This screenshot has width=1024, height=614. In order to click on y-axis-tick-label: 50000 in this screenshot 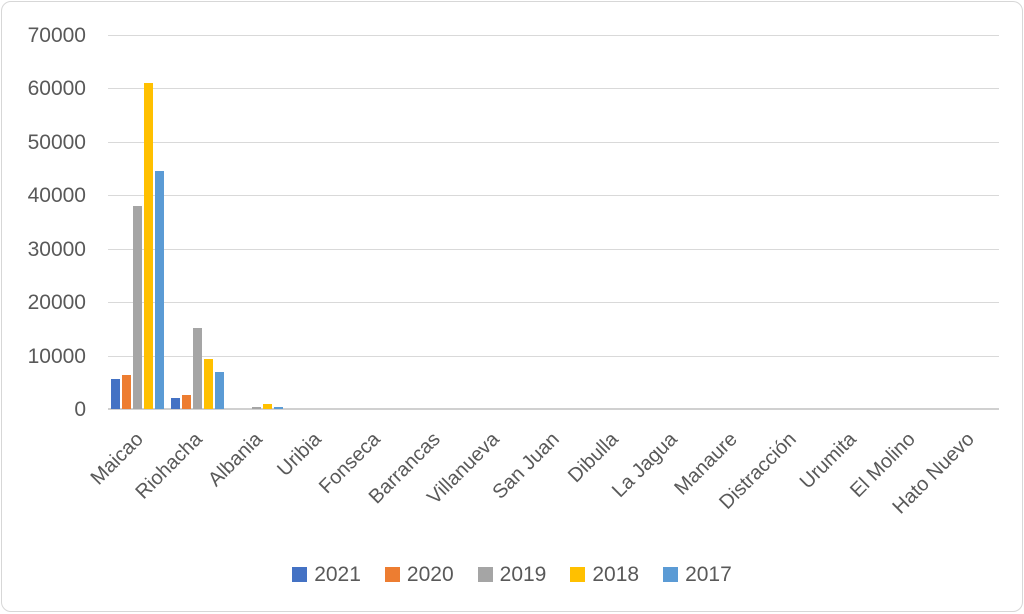, I will do `click(56, 142)`.